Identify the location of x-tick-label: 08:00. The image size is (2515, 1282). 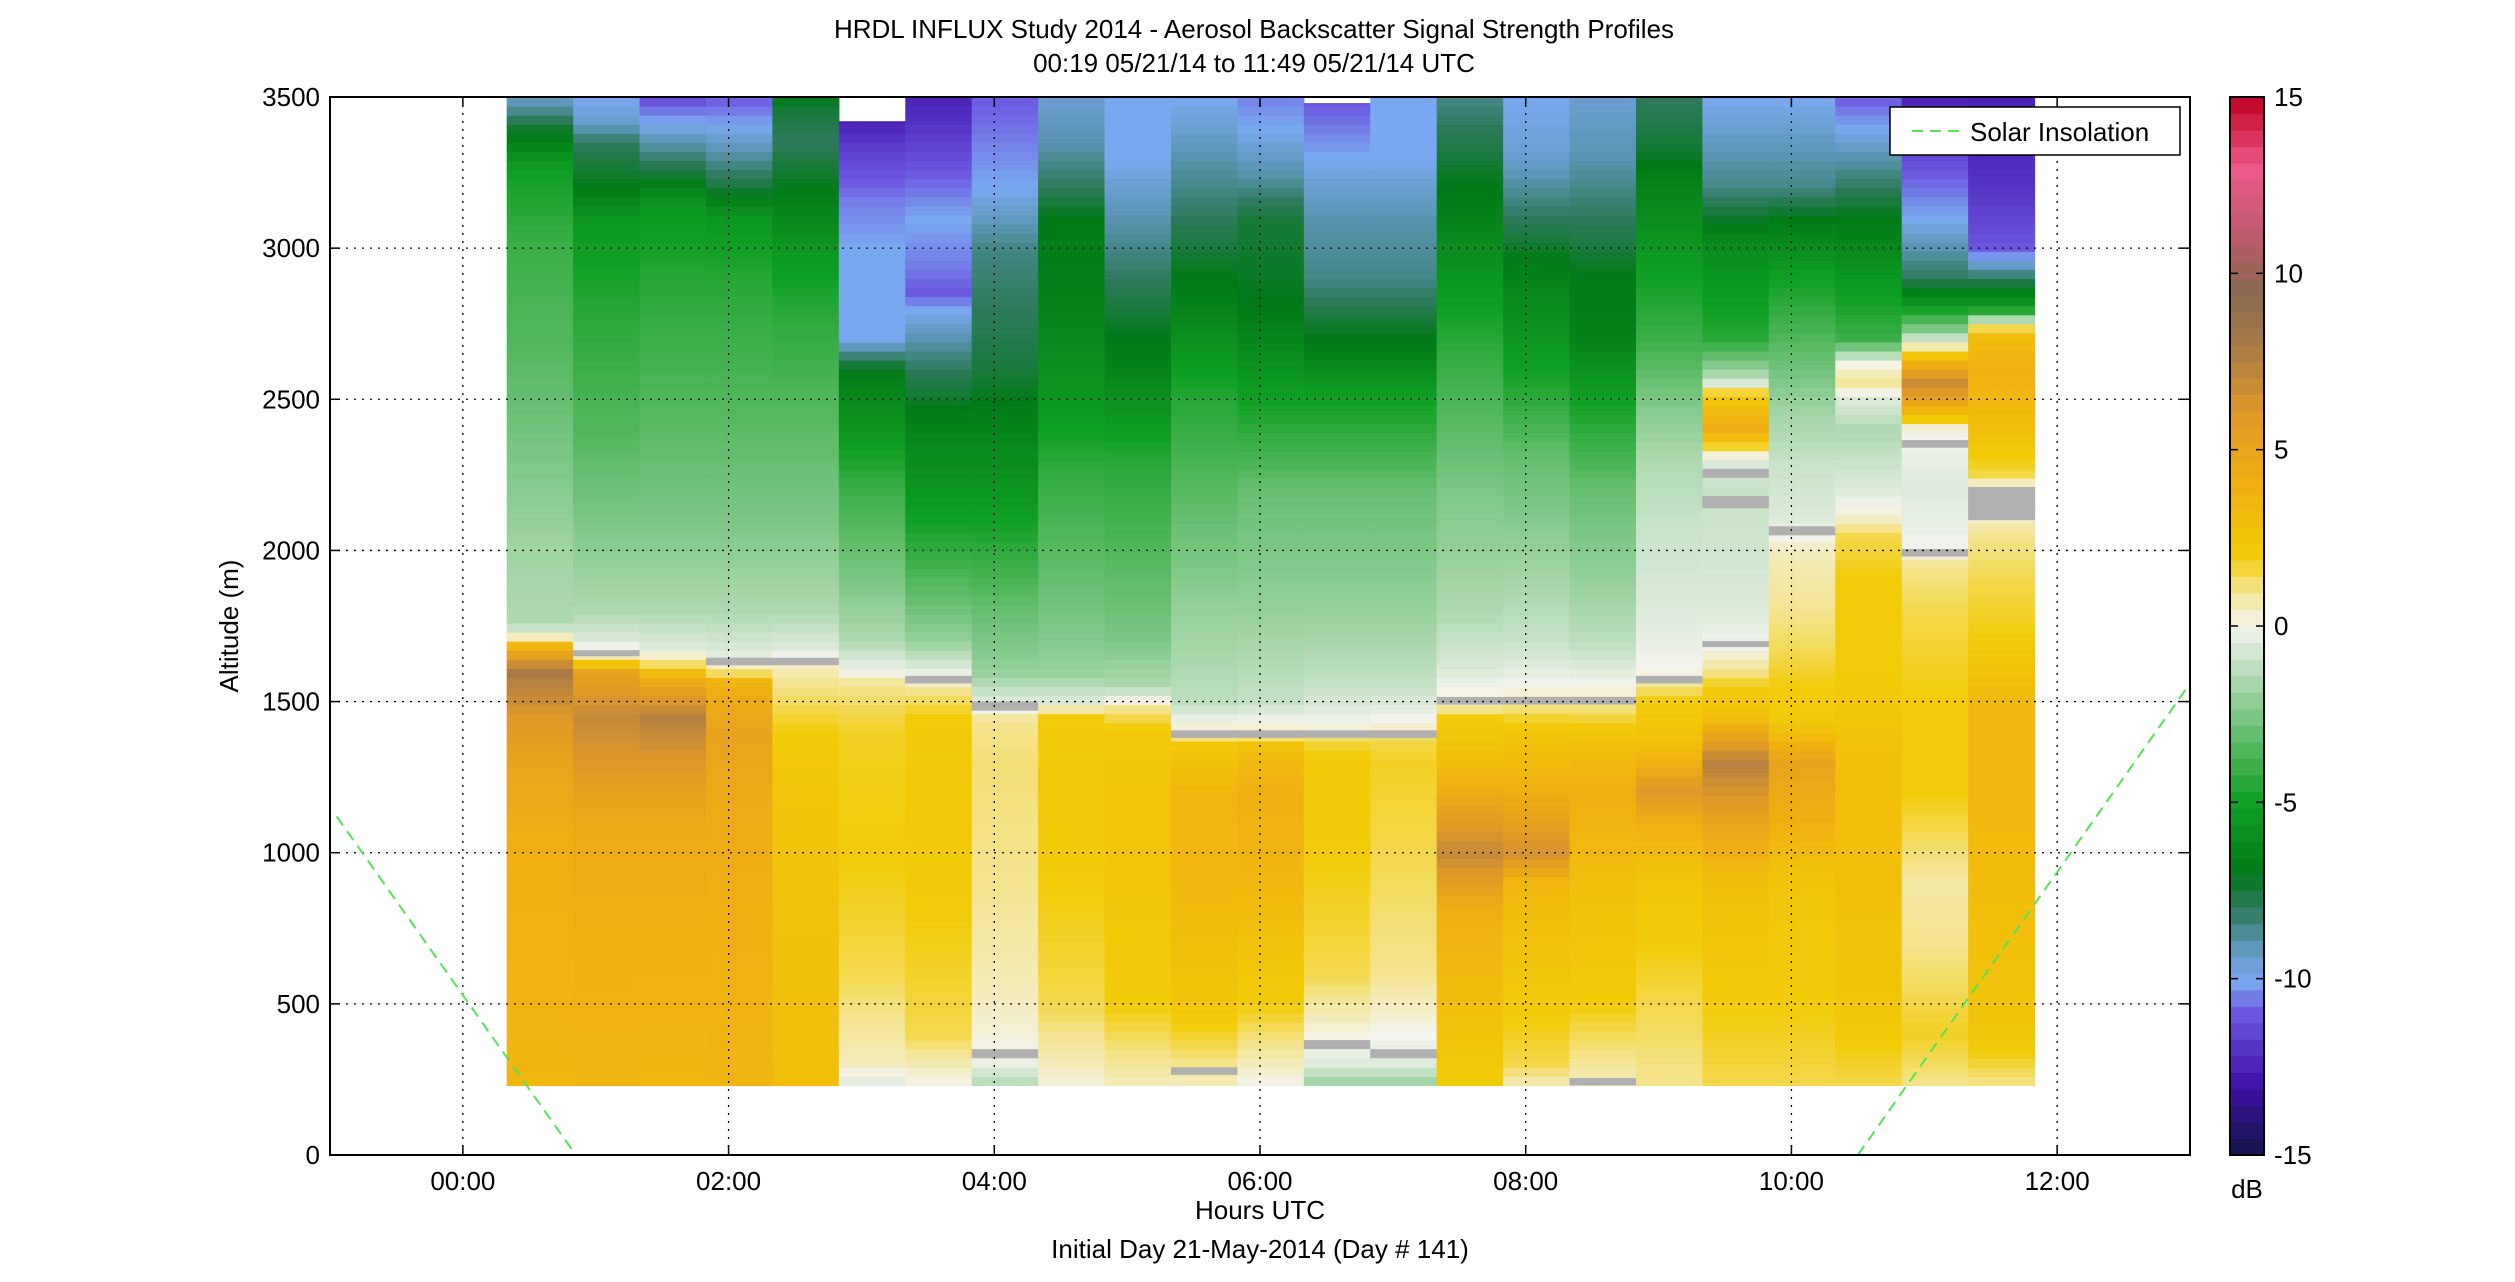
(1525, 1181).